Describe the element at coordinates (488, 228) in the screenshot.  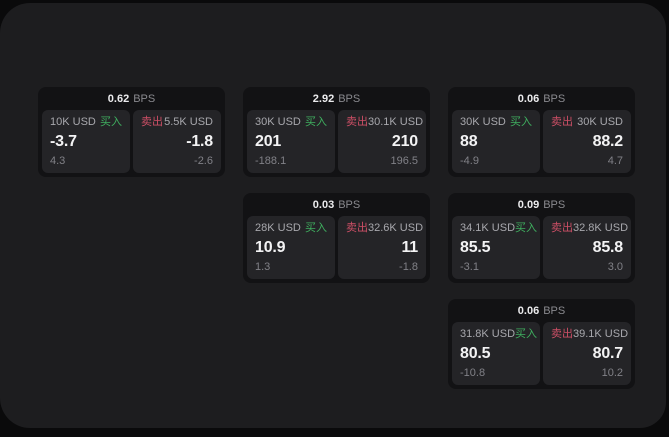
I see `buy-amount: 34.1K USD` at that location.